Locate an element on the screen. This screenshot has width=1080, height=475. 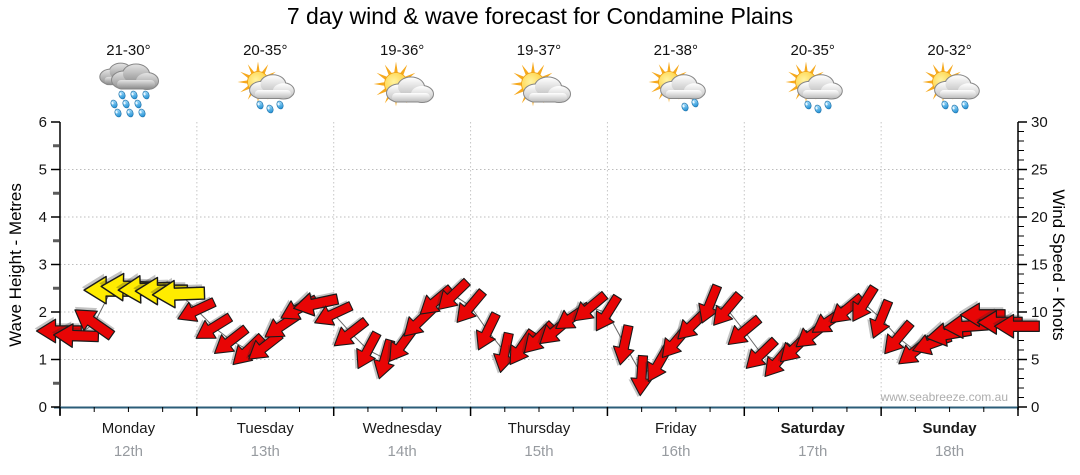
right-axis-tick-label: 10 is located at coordinates (1039, 312).